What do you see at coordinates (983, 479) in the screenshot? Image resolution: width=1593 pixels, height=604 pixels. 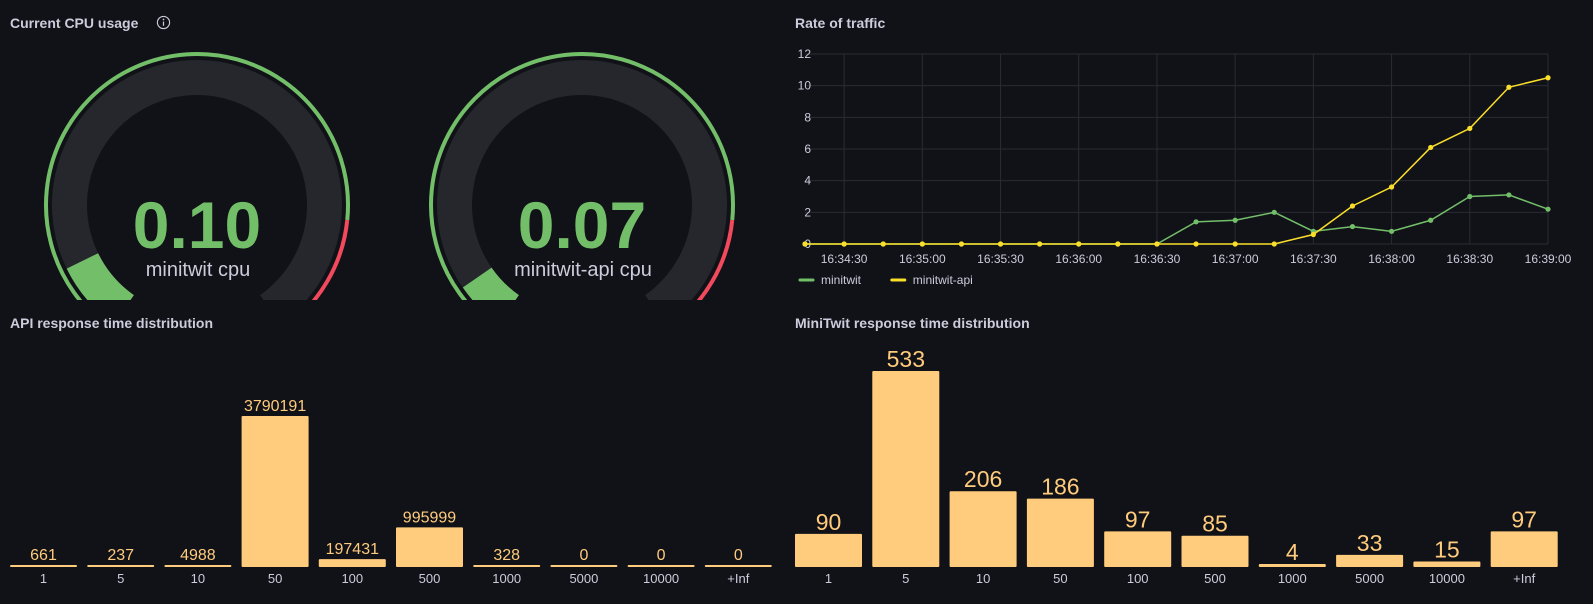 I see `bar-value-label: 206` at bounding box center [983, 479].